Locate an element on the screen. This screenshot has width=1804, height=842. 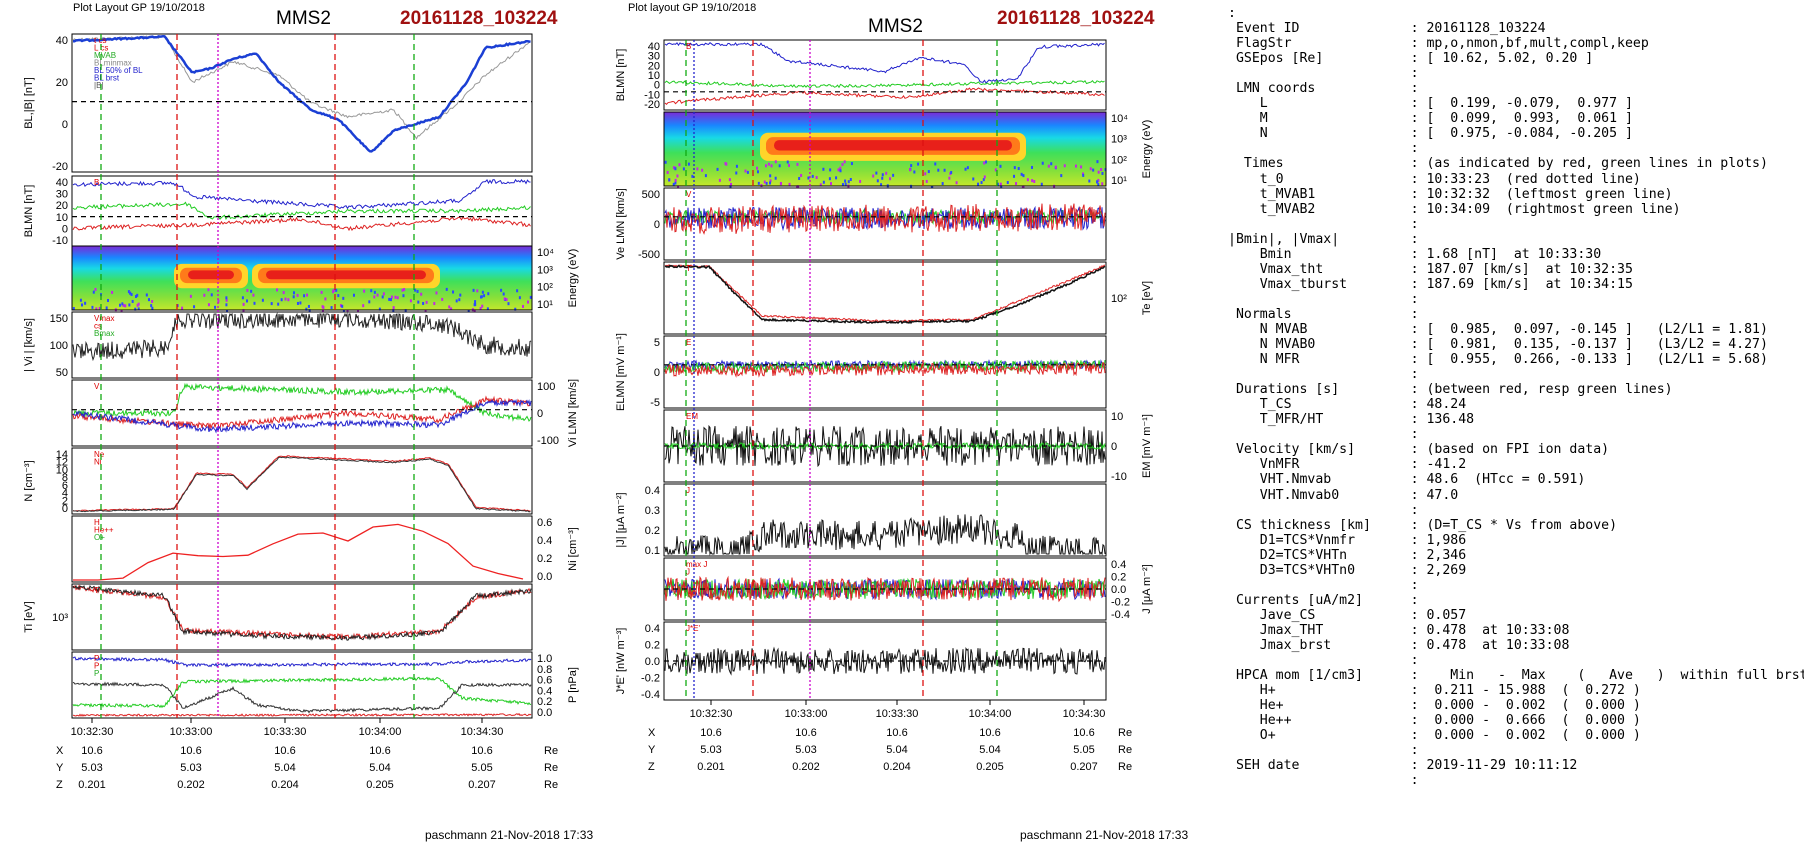
mid-panel-7: 0.40.20.0-0.2-0.4 J [μA m⁻²] max JJ is located at coordinates (908, 589).